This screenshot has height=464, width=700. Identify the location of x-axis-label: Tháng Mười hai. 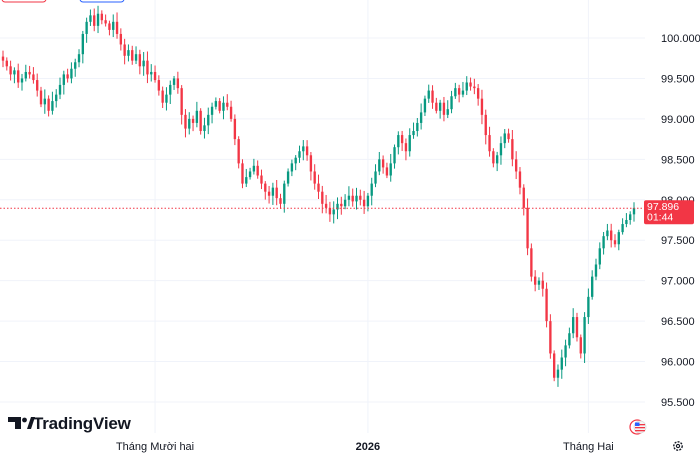
(155, 447).